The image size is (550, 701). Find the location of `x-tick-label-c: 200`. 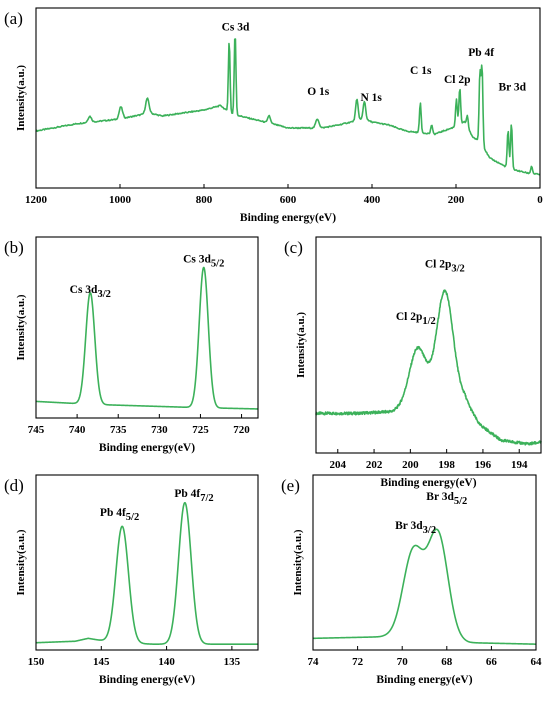

x-tick-label-c: 200 is located at coordinates (410, 465).